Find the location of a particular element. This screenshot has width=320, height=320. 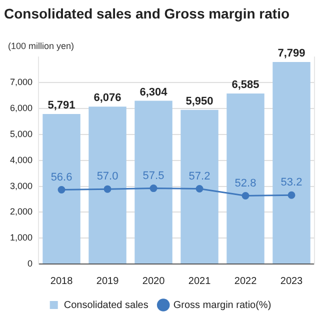

data-label: 7,799 is located at coordinates (292, 54).